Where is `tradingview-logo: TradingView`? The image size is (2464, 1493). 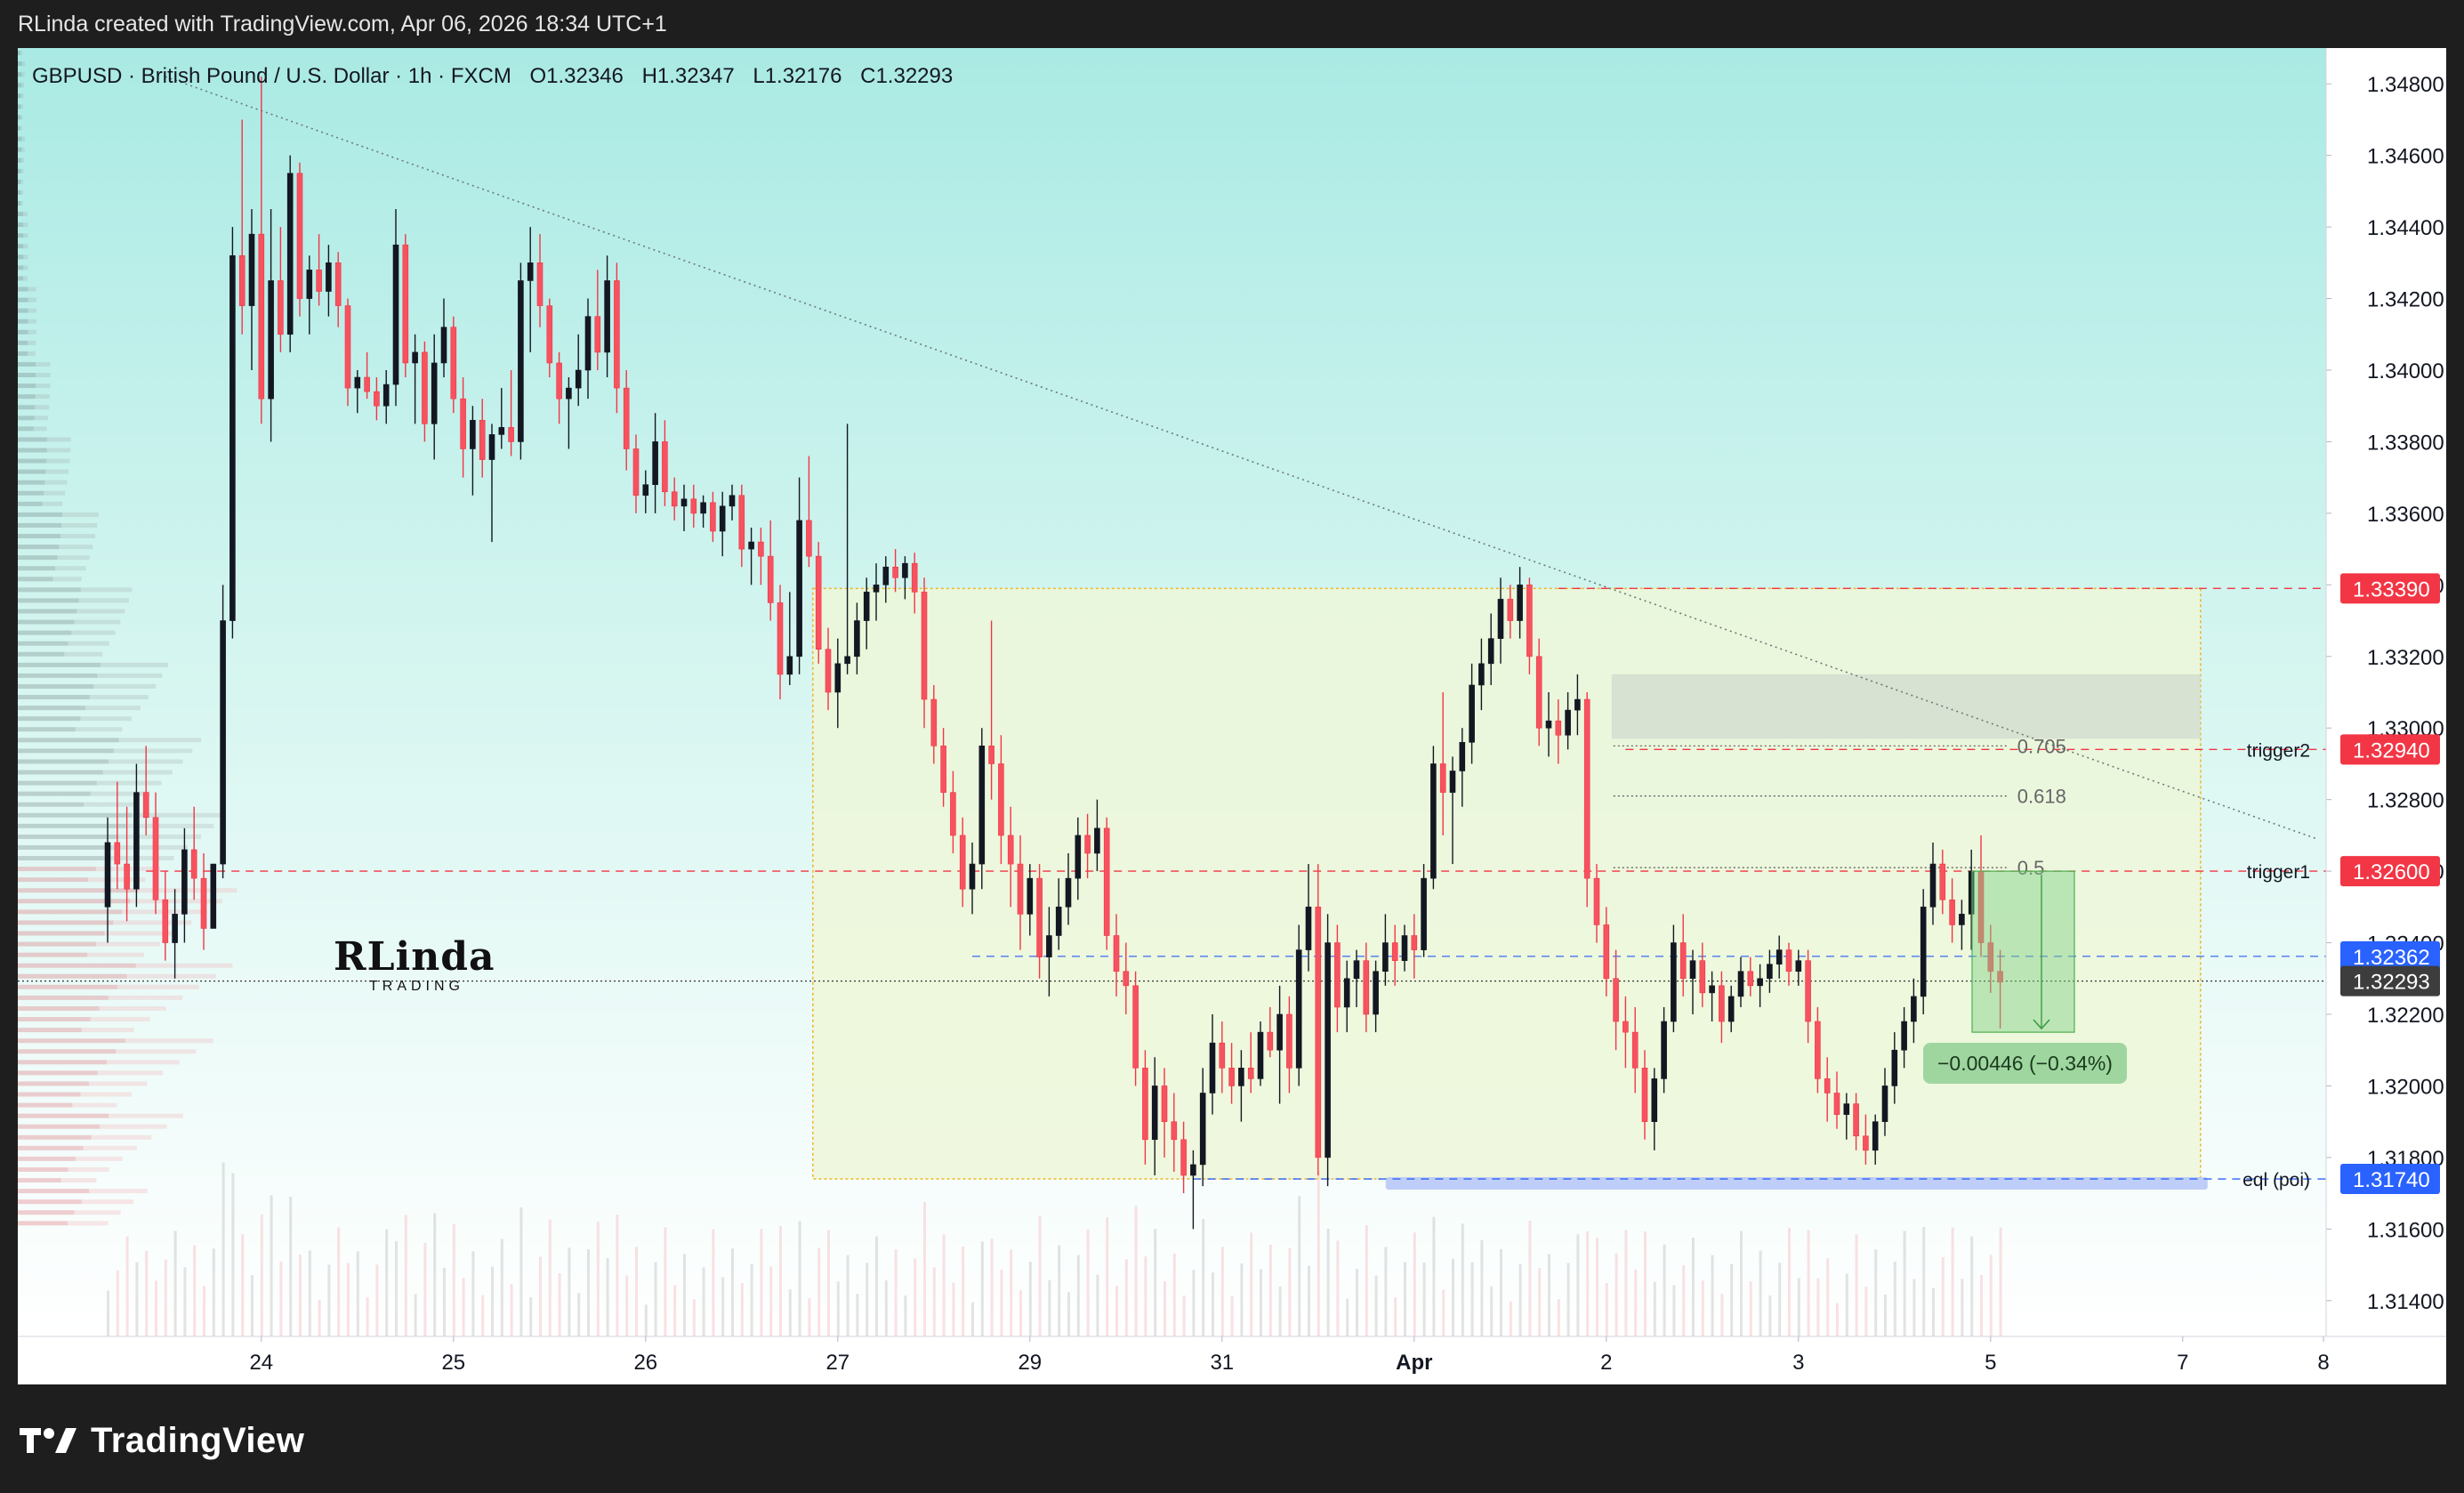 tradingview-logo: TradingView is located at coordinates (162, 1440).